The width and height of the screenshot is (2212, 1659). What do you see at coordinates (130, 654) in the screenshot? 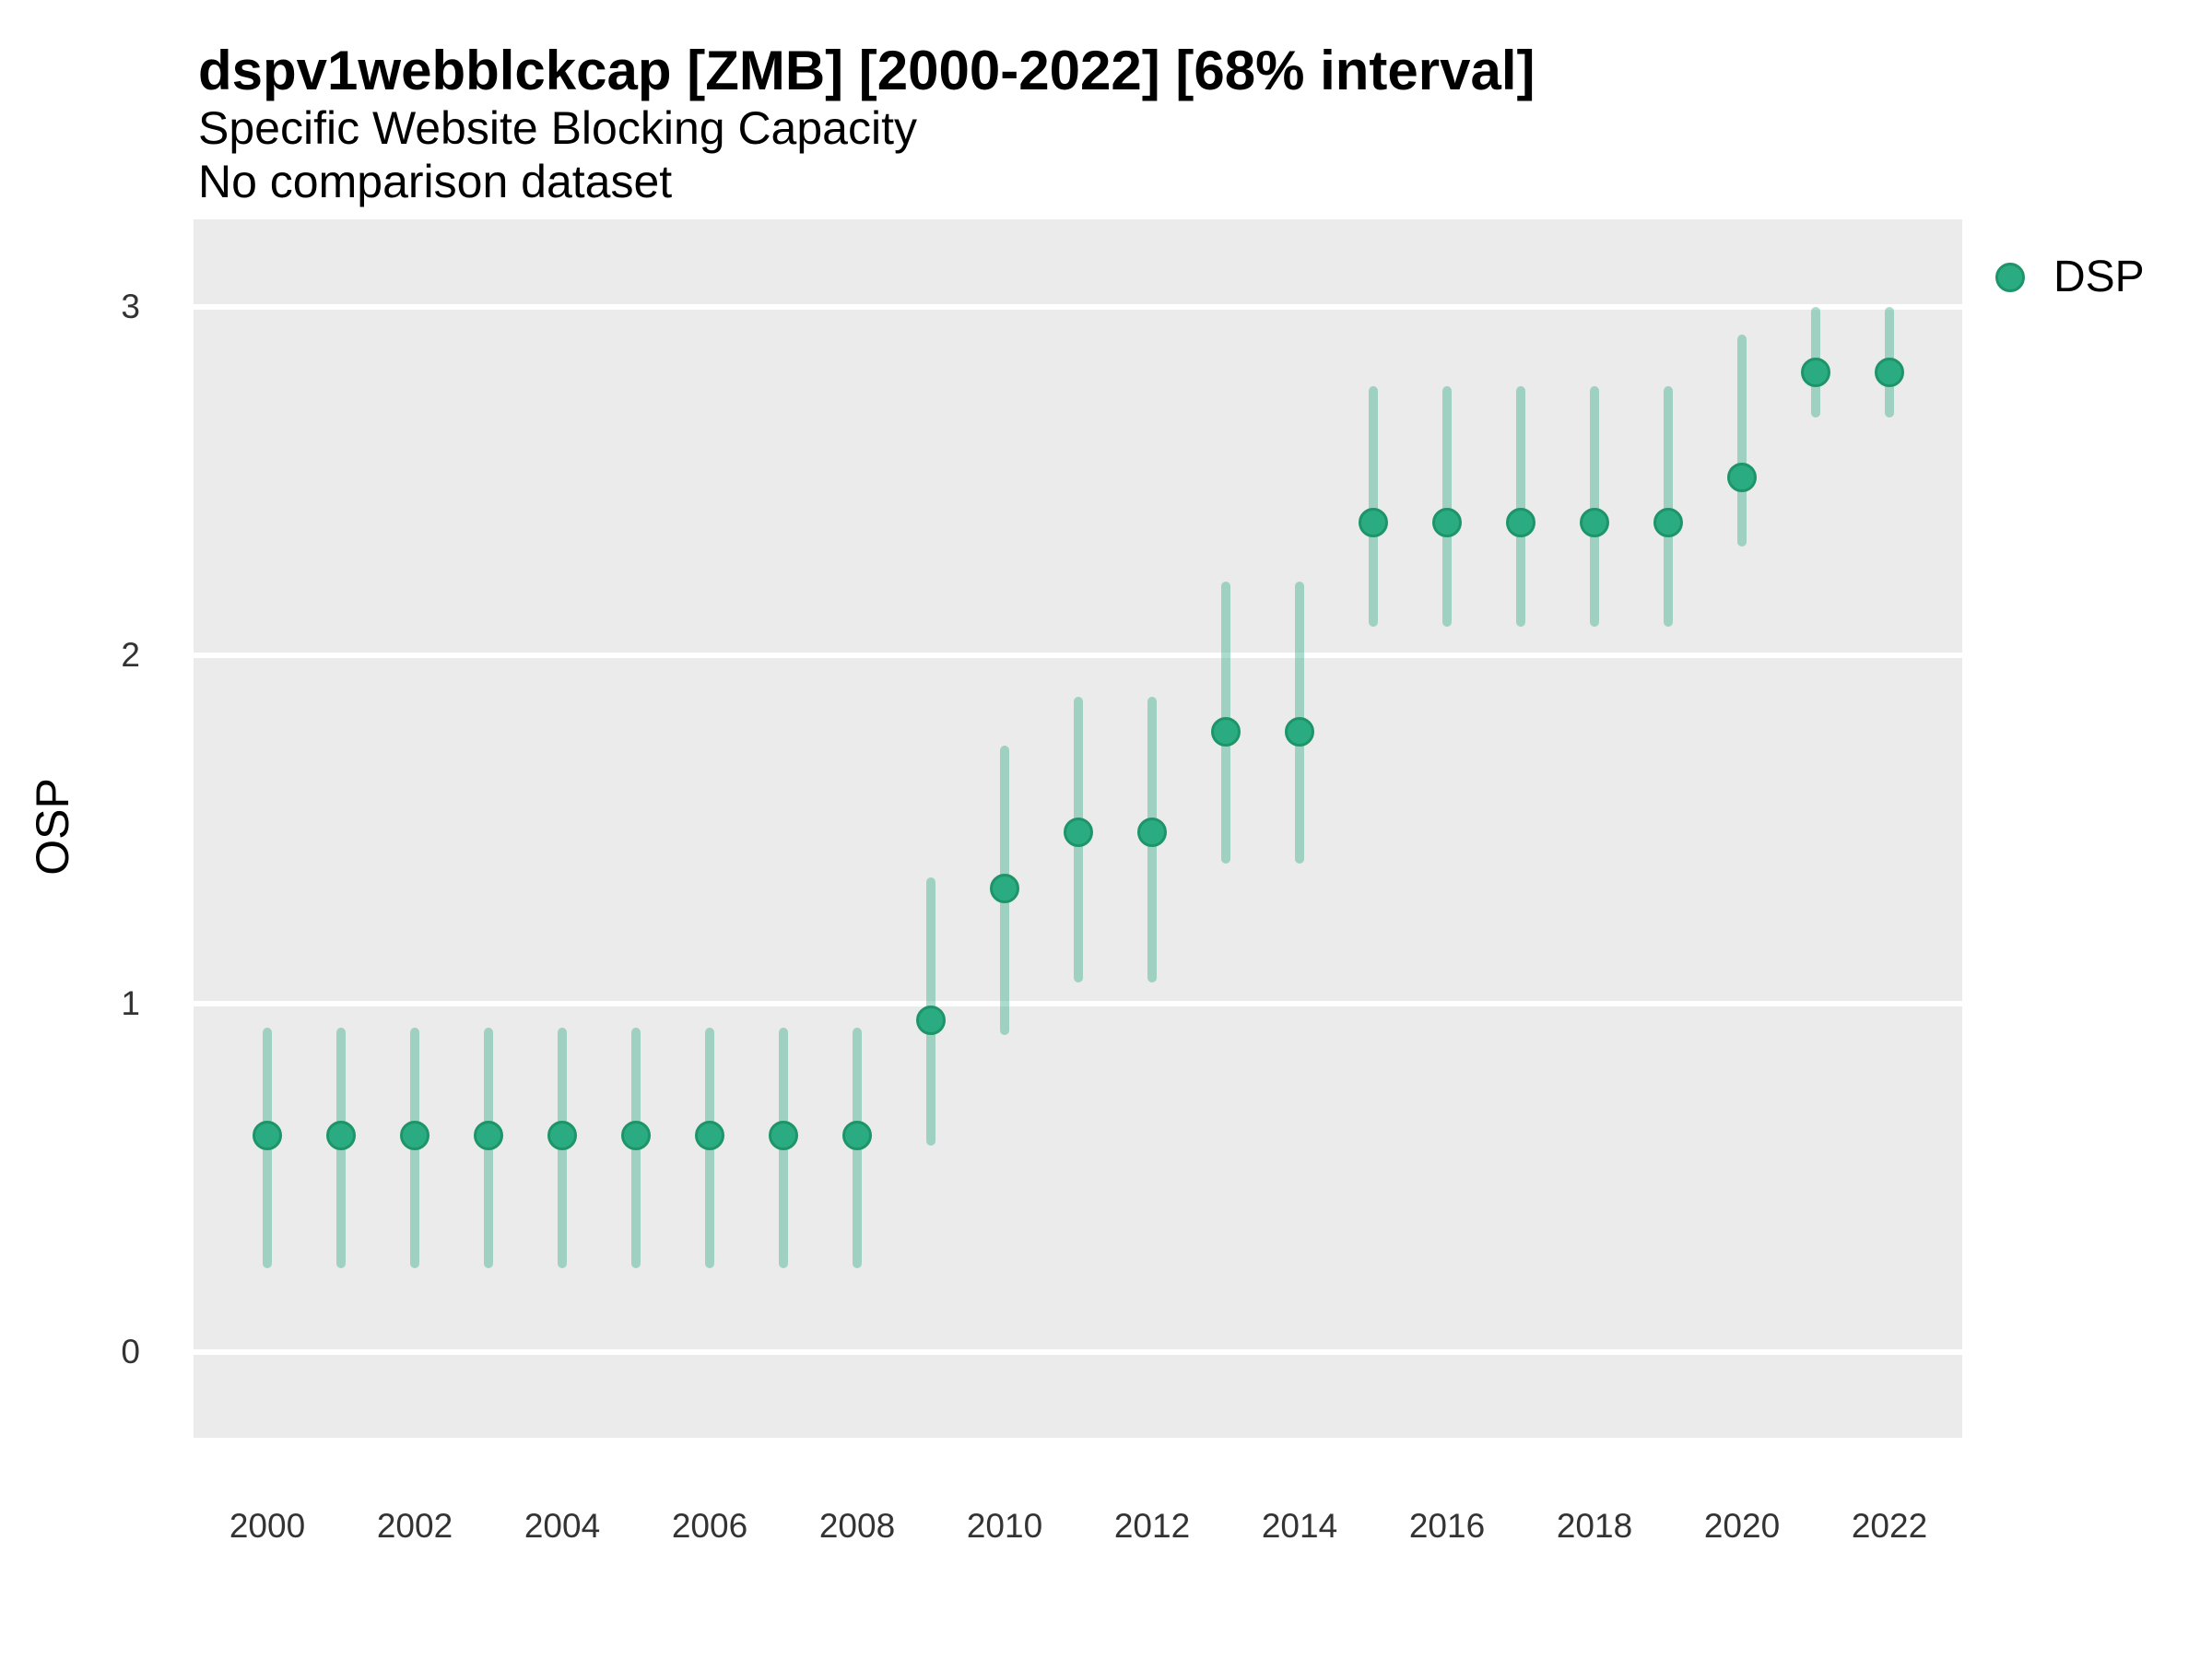
I see `y-tick-label: 2` at bounding box center [130, 654].